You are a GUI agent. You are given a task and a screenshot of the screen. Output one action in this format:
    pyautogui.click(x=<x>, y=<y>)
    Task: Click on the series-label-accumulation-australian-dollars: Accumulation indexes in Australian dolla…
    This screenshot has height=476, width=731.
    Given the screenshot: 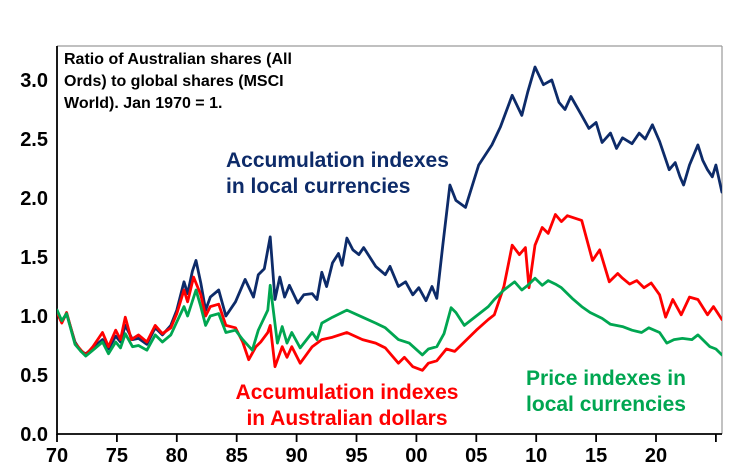 What is the action you would take?
    pyautogui.click(x=347, y=406)
    